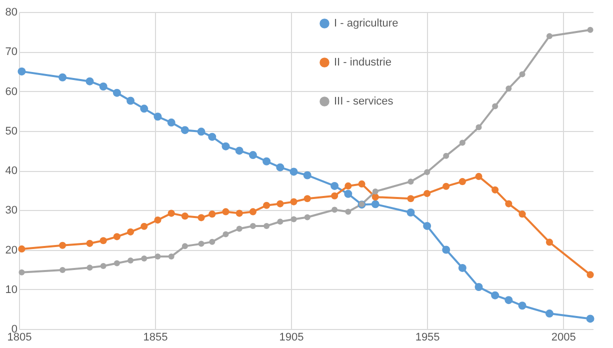  What do you see at coordinates (11, 210) in the screenshot?
I see `y-tick-label: 30` at bounding box center [11, 210].